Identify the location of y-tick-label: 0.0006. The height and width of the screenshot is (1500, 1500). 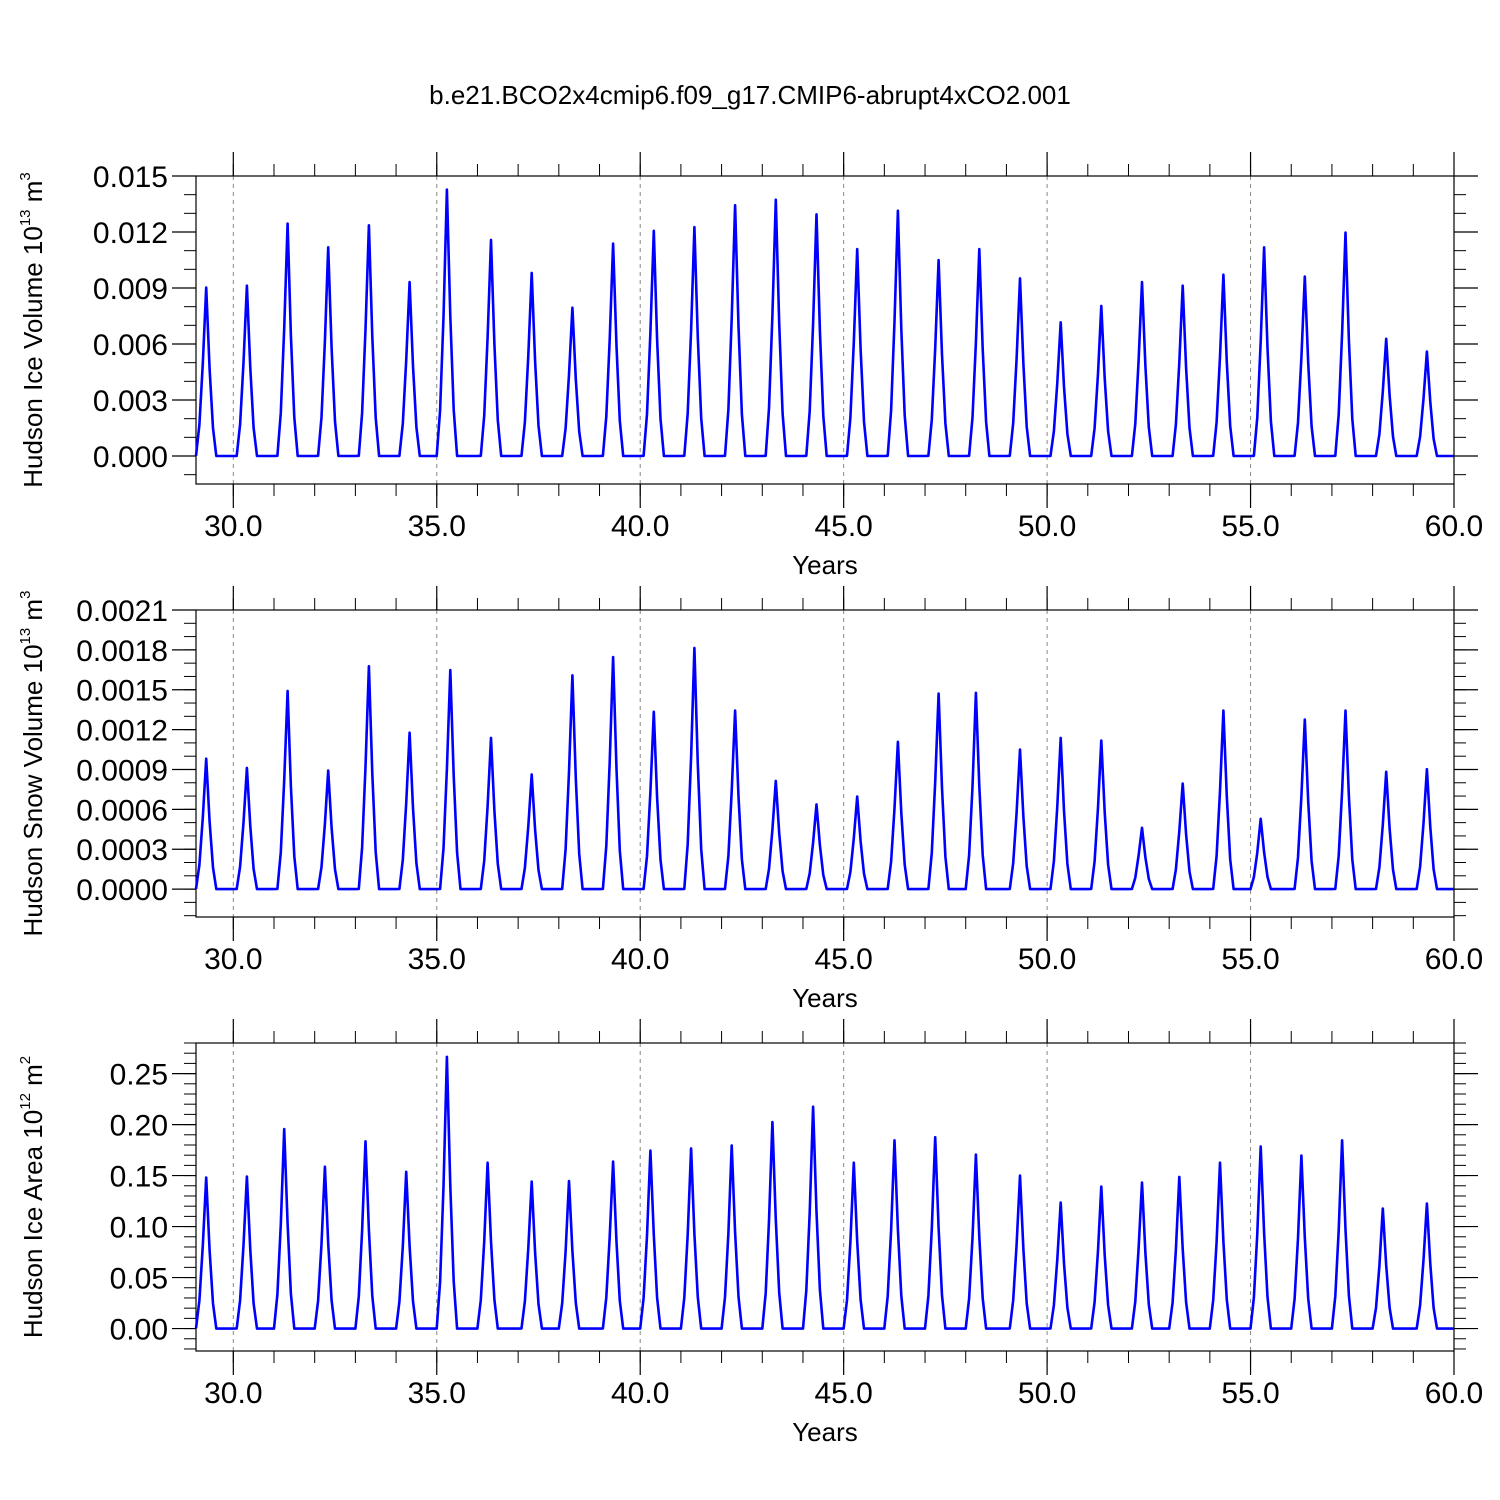
(122, 810).